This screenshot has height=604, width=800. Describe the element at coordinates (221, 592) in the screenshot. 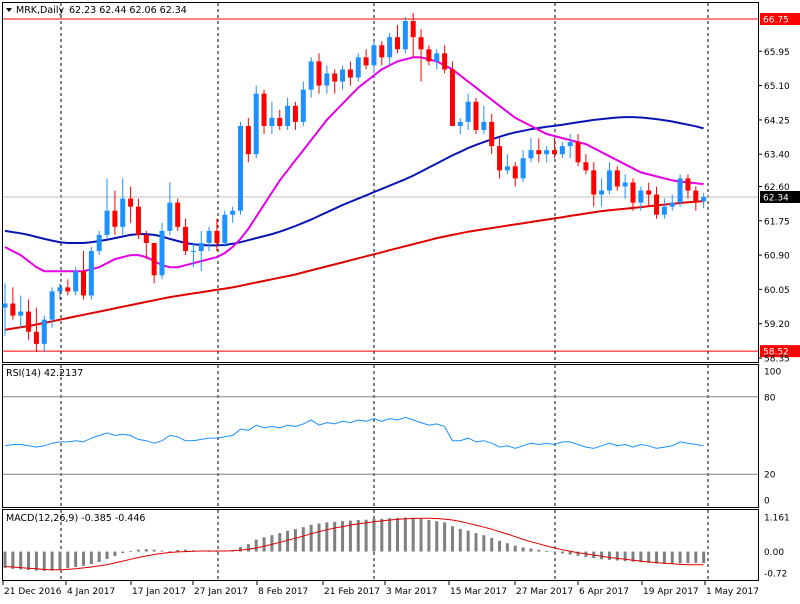

I see `time-tick-label-3: 27 Jan 2017` at that location.